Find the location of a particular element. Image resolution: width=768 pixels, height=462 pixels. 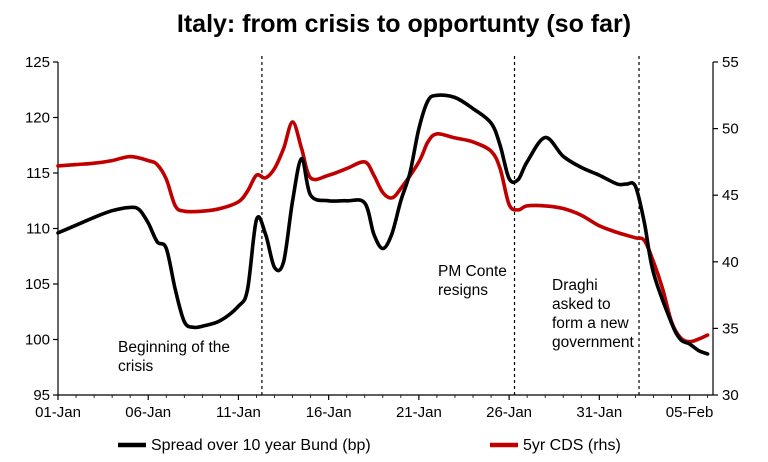

right-tick-label: 50 is located at coordinates (730, 129).